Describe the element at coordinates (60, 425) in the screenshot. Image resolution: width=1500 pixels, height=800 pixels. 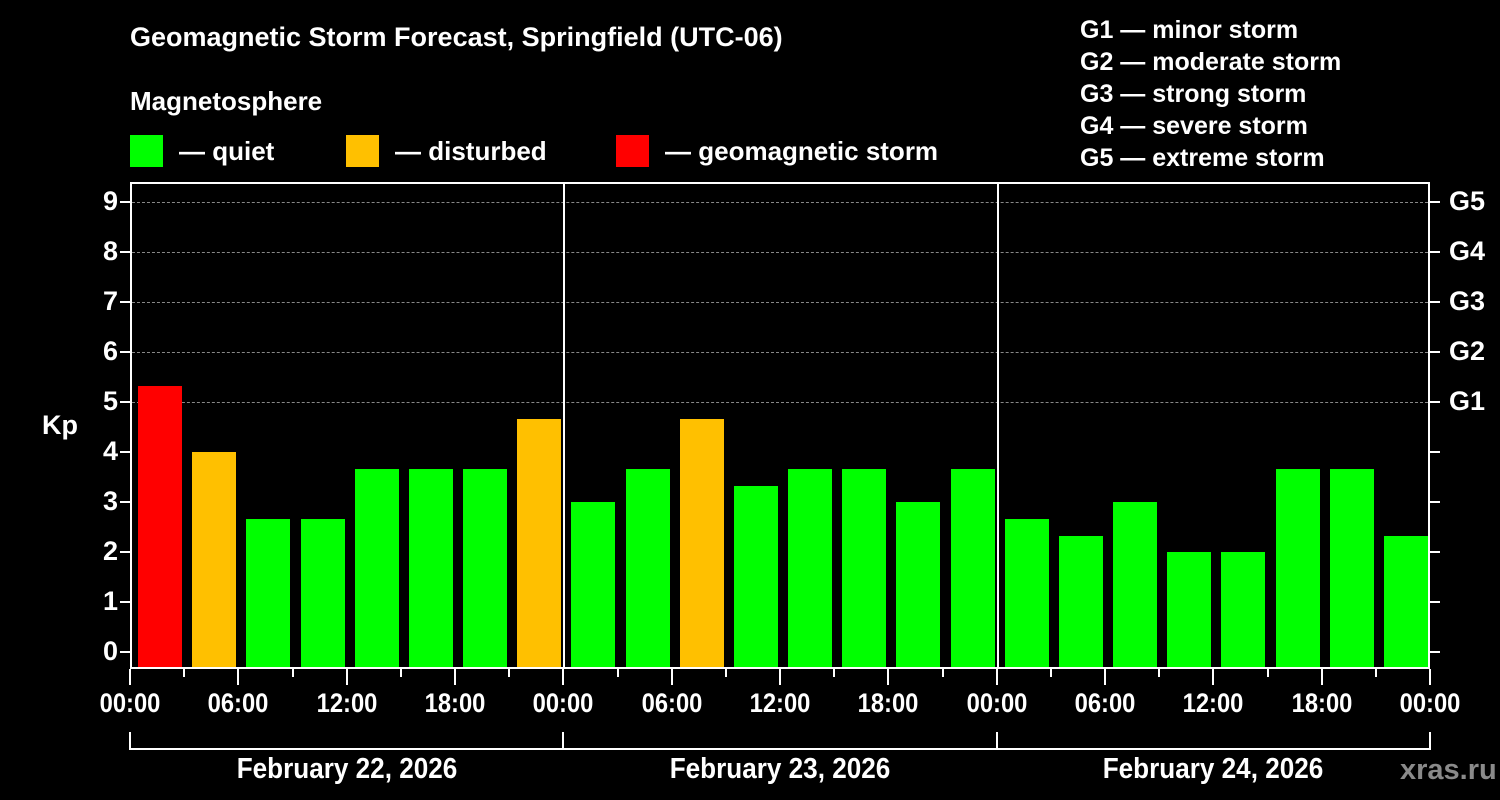
I see `y-axis-label: Kp` at that location.